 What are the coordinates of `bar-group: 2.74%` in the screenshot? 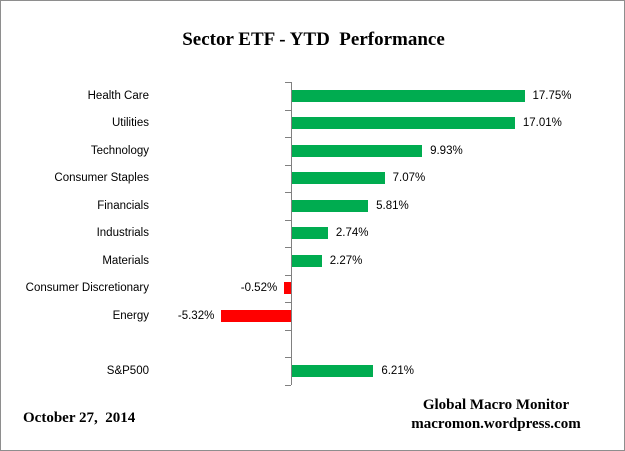 It's located at (330, 234).